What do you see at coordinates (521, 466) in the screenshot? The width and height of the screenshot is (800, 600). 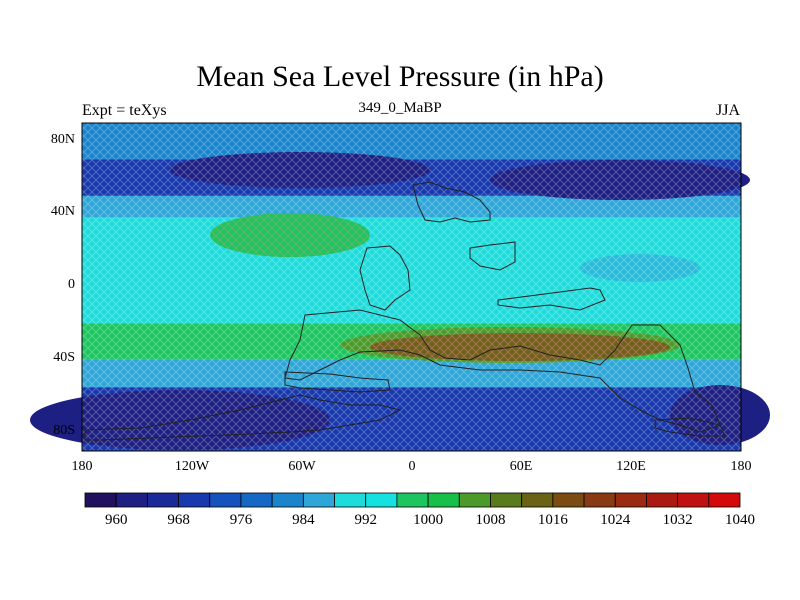 I see `lon-tick-60e: 60E` at bounding box center [521, 466].